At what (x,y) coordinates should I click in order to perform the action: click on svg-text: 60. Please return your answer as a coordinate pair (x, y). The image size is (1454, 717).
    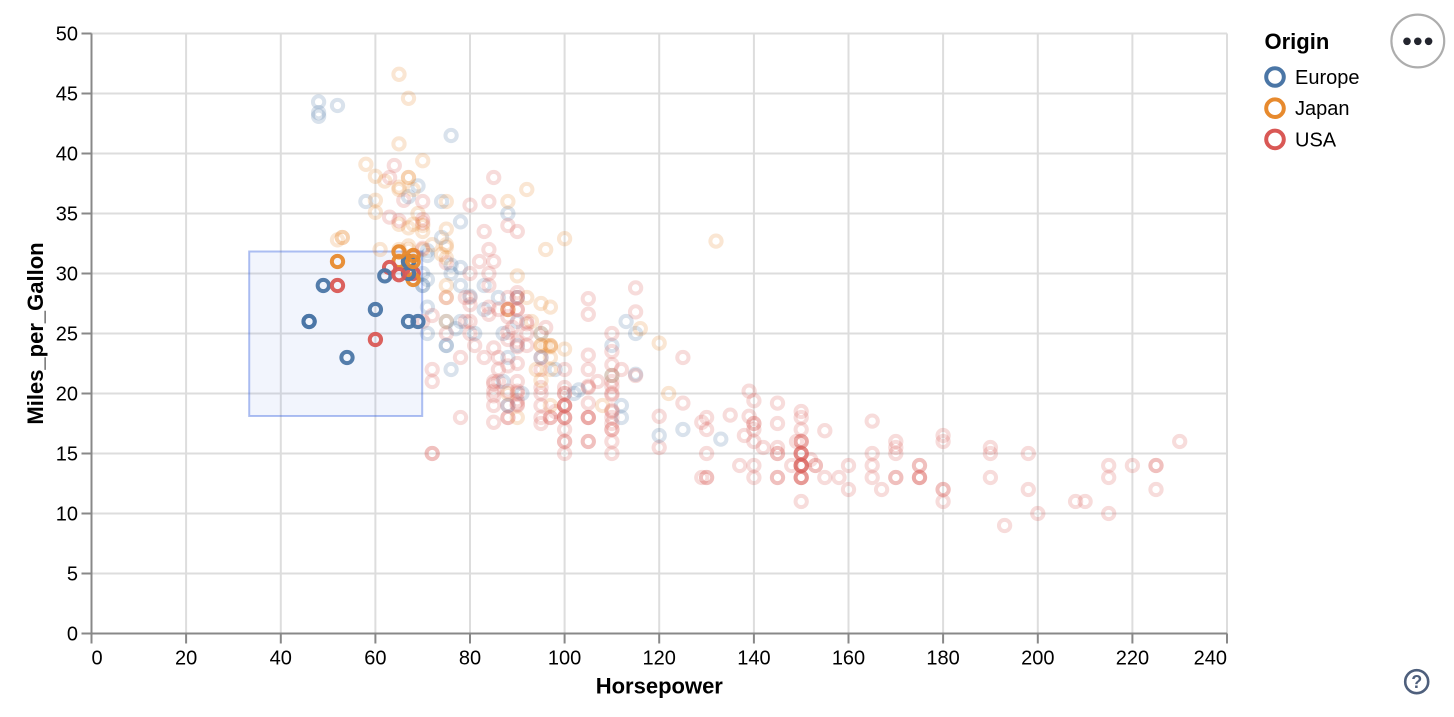
    Looking at the image, I should click on (375, 659).